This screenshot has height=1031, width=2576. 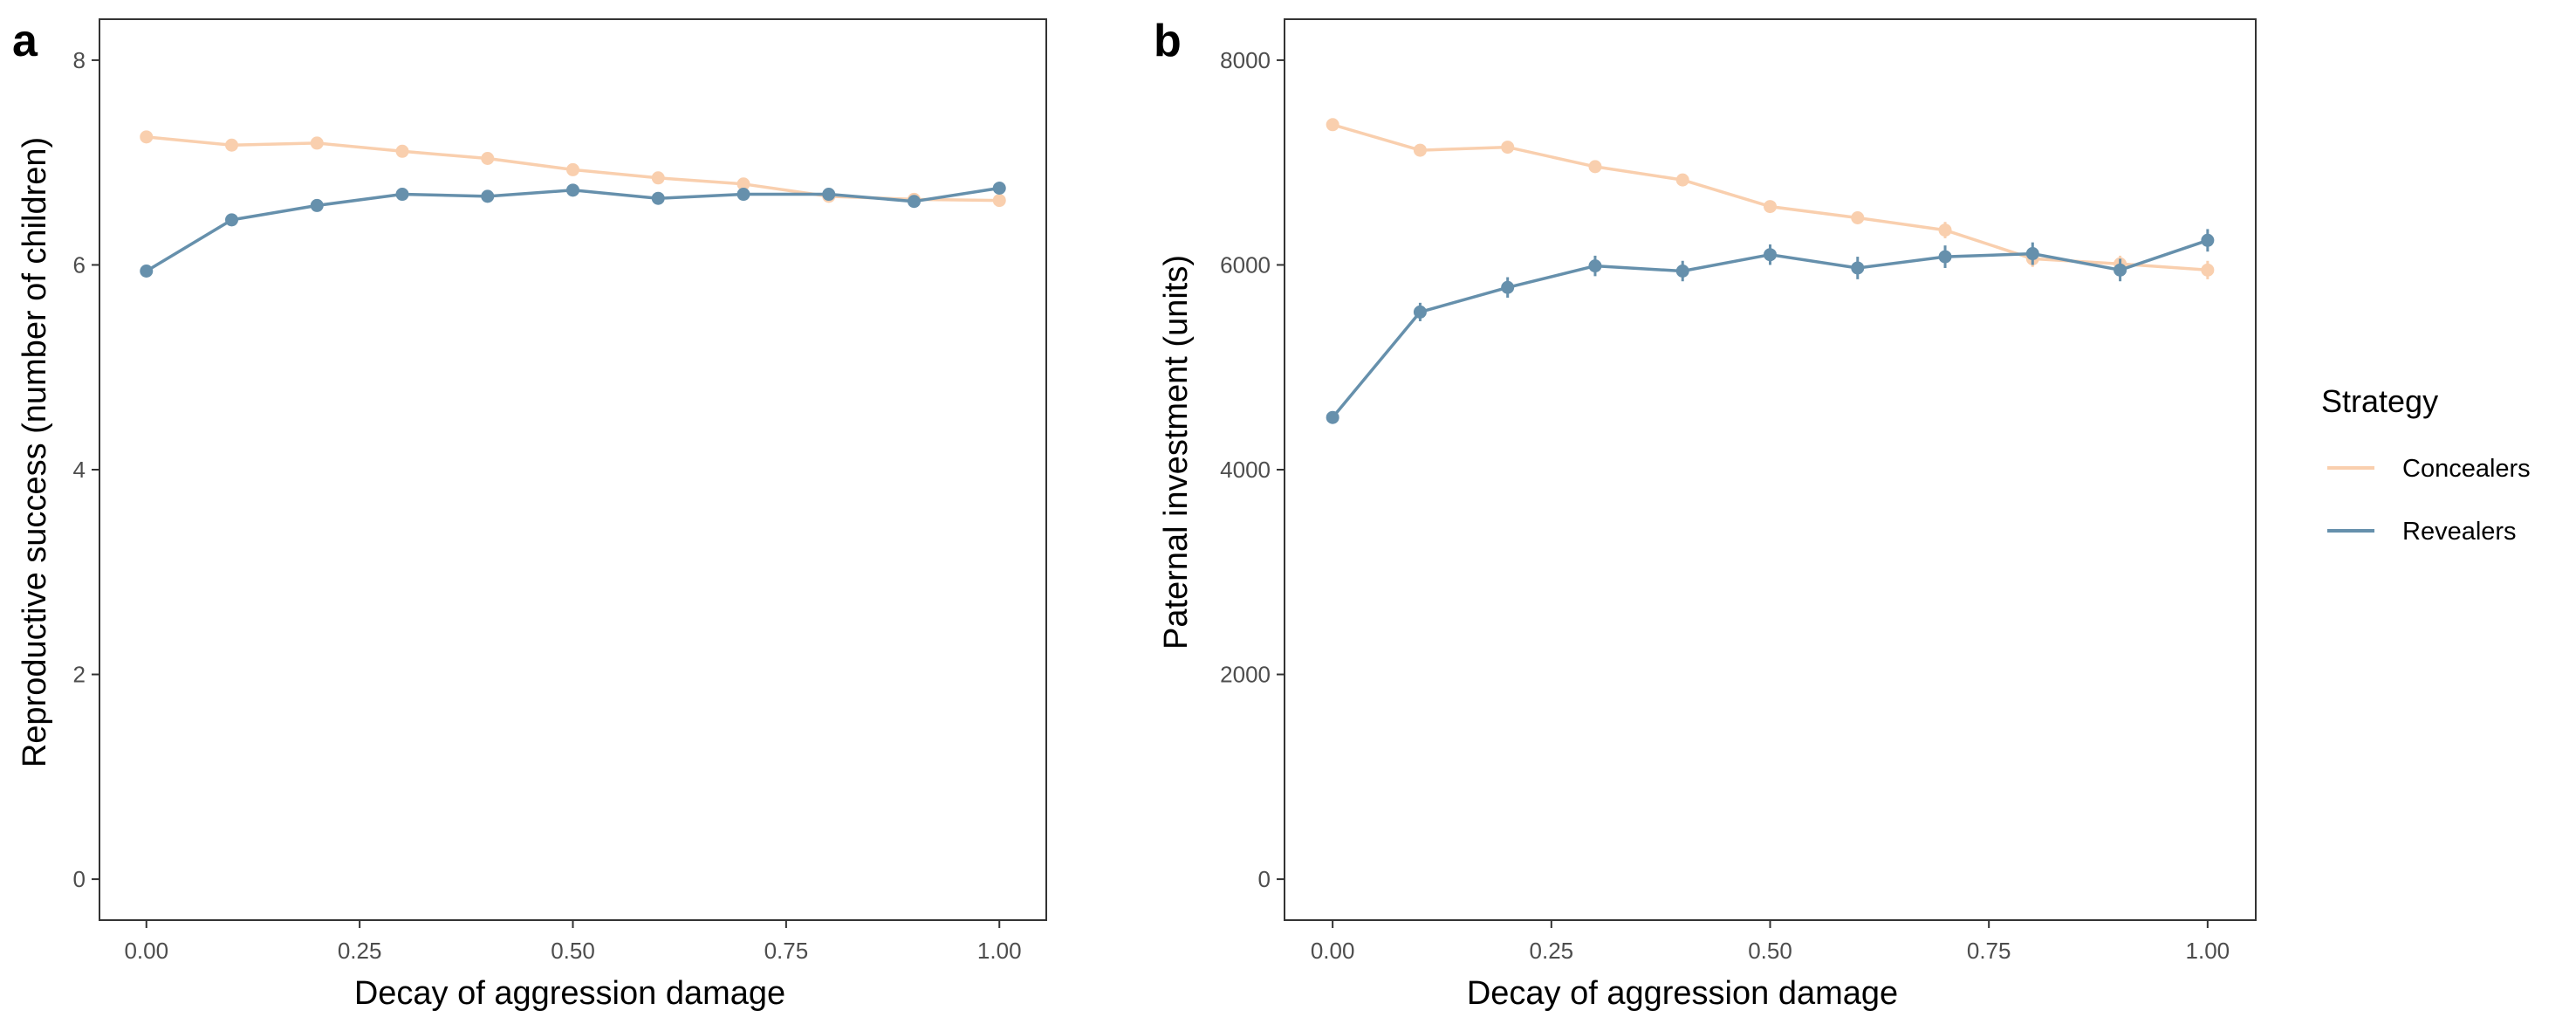 I want to click on legend-item-revealers: Revealers, so click(x=2422, y=532).